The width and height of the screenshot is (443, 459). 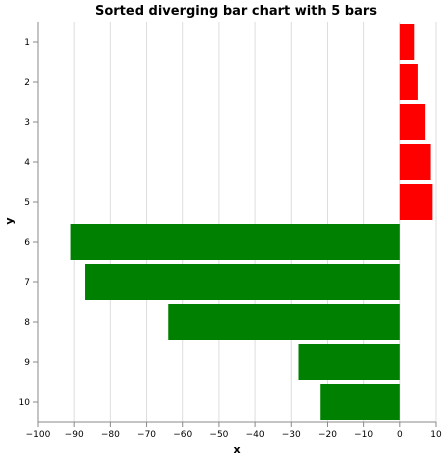 I want to click on y-tick-label: 2, so click(x=27, y=83).